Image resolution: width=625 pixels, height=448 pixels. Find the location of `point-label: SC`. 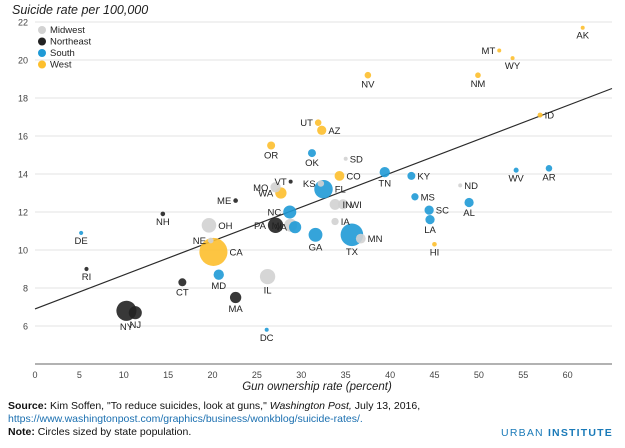

point-label: SC is located at coordinates (442, 211).